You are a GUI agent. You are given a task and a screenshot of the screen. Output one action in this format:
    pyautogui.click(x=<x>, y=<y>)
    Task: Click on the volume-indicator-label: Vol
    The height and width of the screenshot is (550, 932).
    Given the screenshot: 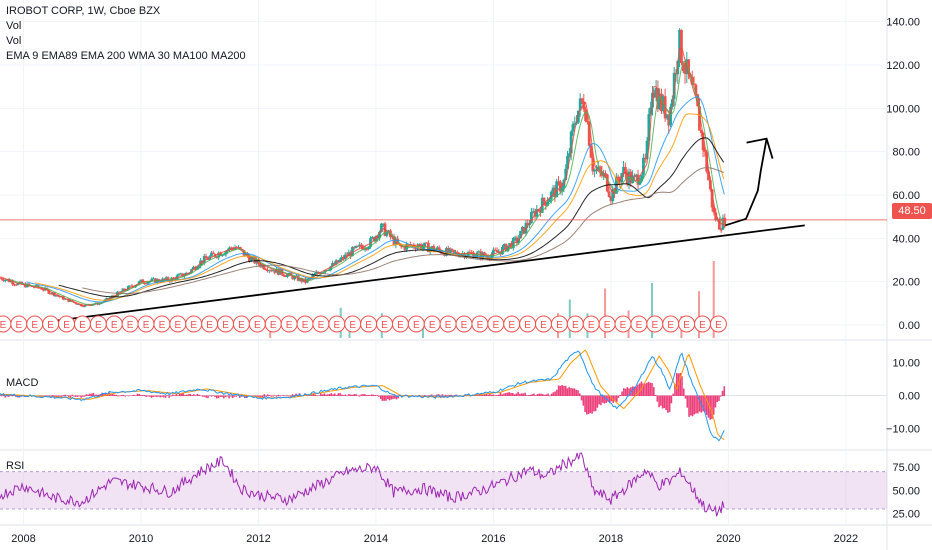 What is the action you would take?
    pyautogui.click(x=14, y=26)
    